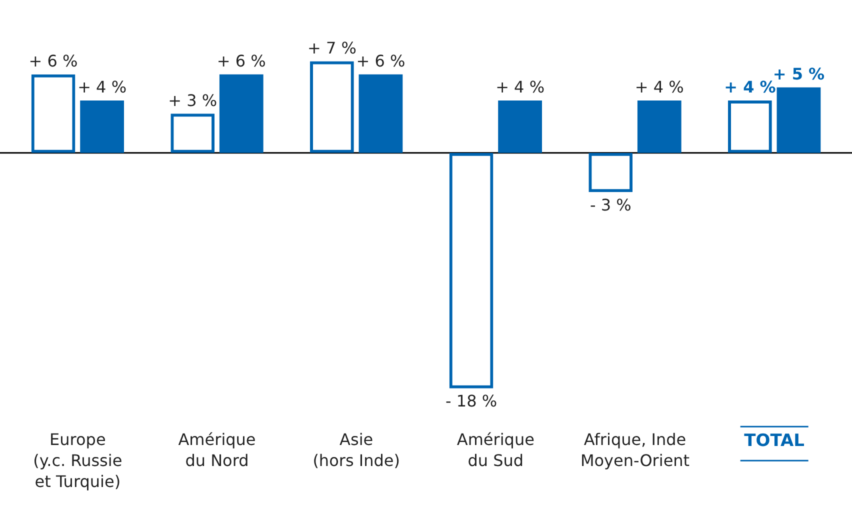  What do you see at coordinates (635, 450) in the screenshot?
I see `x-tick-label: Afrique, Inde Moyen-Orient` at bounding box center [635, 450].